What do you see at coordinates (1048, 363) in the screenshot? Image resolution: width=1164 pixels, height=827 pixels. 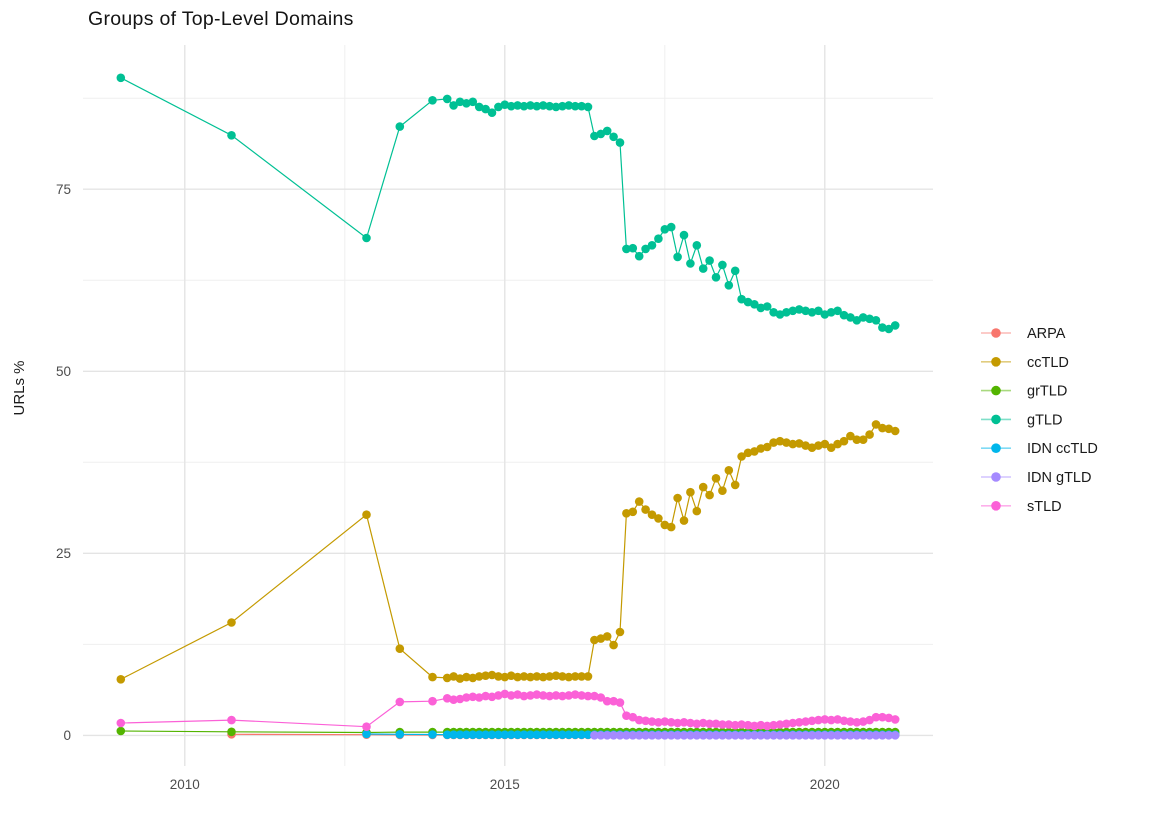 I see `legend-label: ccTLD` at bounding box center [1048, 363].